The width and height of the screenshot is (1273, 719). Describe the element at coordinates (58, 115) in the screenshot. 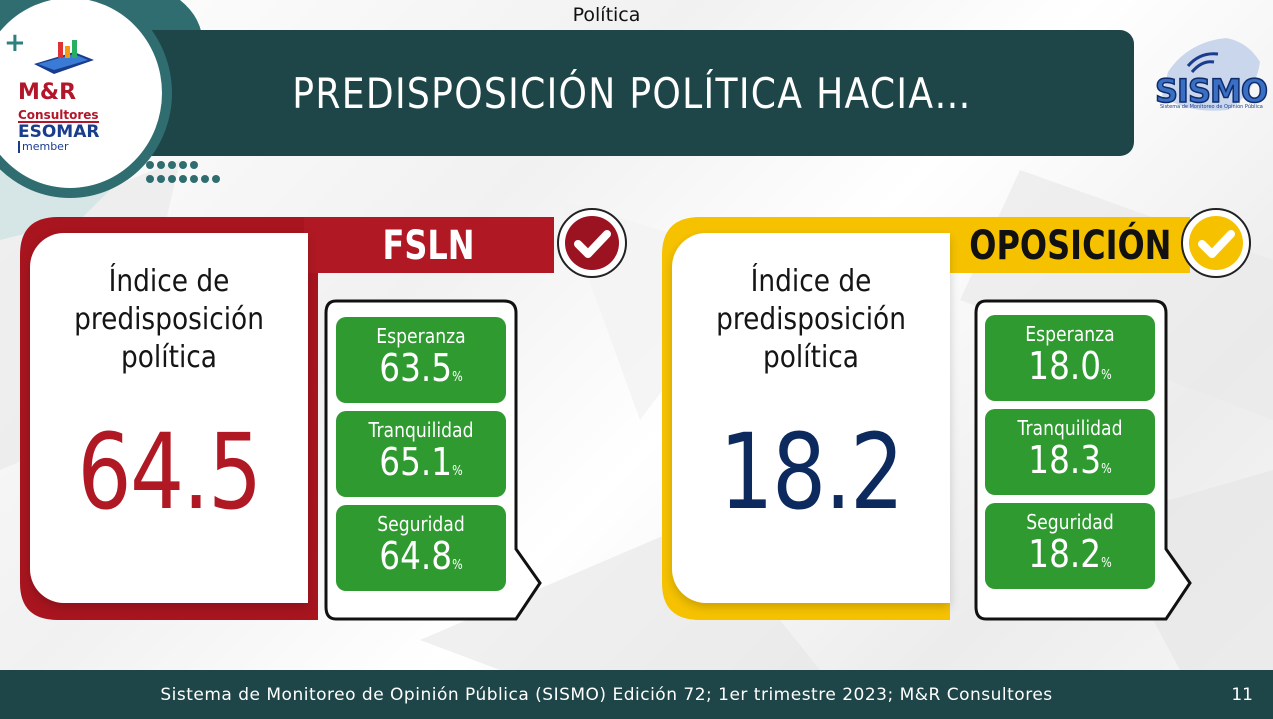

I see `logo-consultores-text: Consultores` at that location.